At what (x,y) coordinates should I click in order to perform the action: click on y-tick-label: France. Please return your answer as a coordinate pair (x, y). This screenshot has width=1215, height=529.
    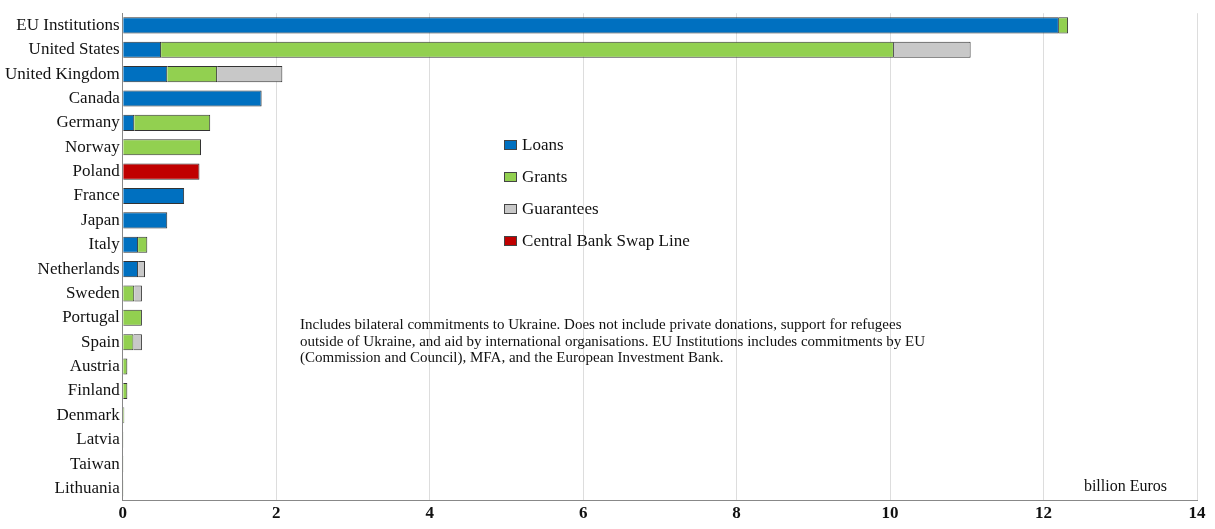
    Looking at the image, I should click on (96, 195).